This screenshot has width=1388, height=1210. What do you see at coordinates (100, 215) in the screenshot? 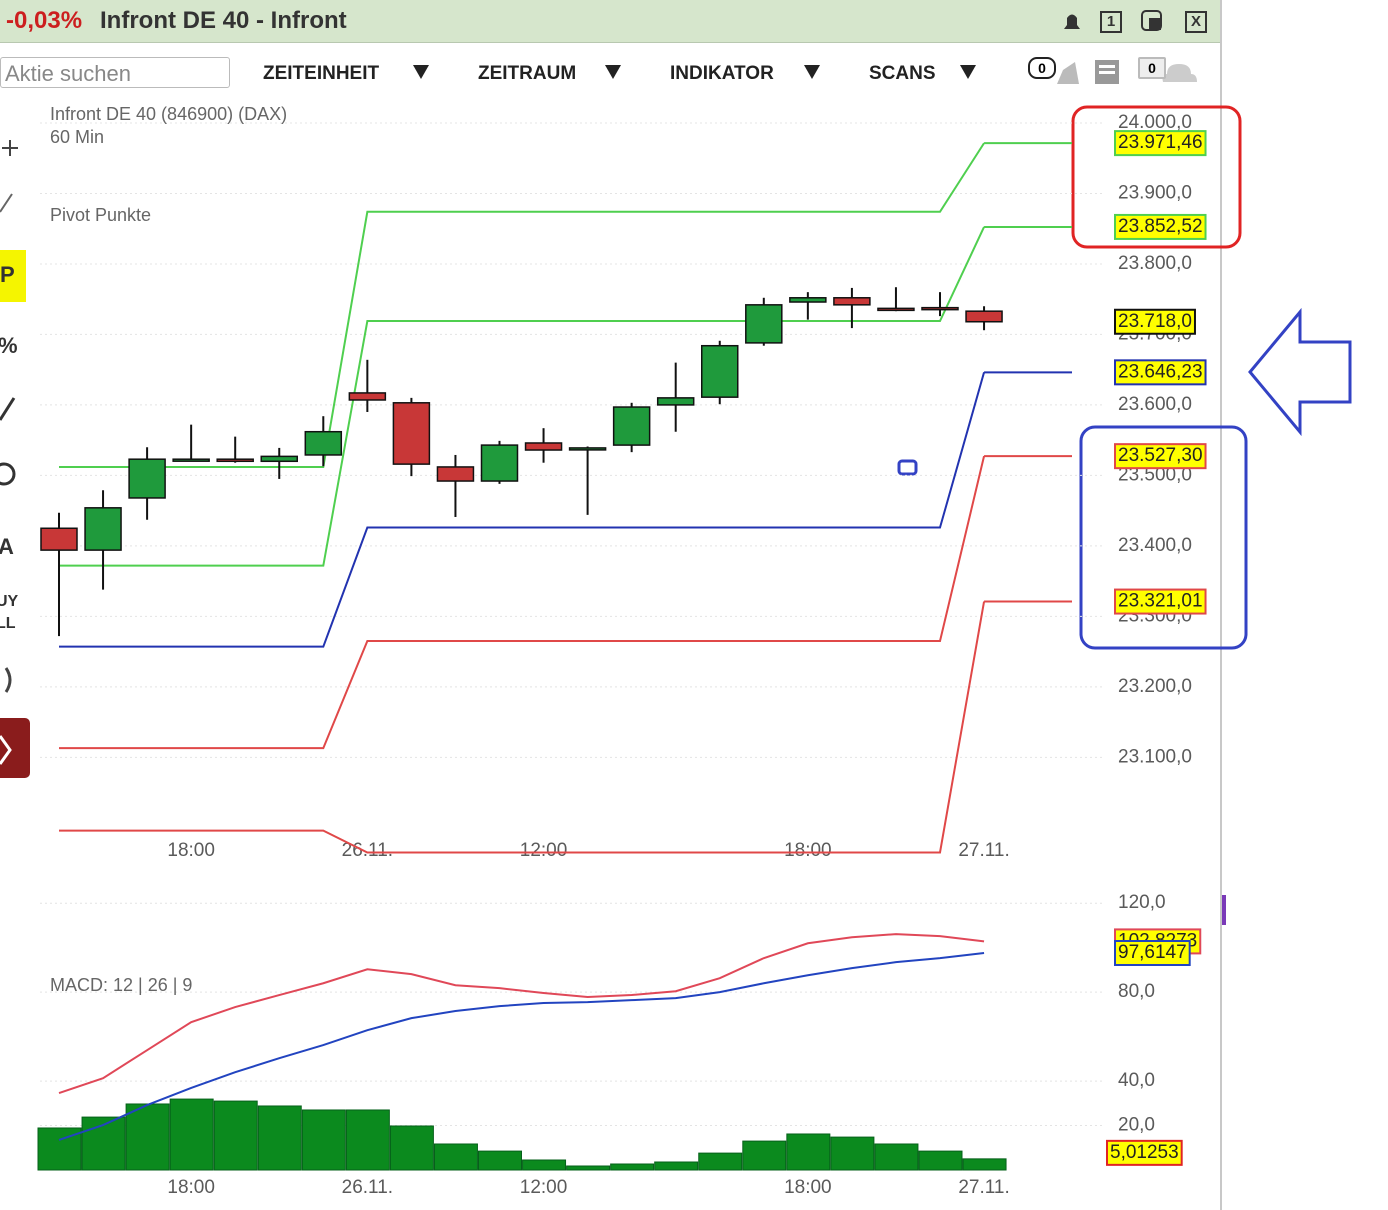
I see `indicator-label: Pivot Punkte` at bounding box center [100, 215].